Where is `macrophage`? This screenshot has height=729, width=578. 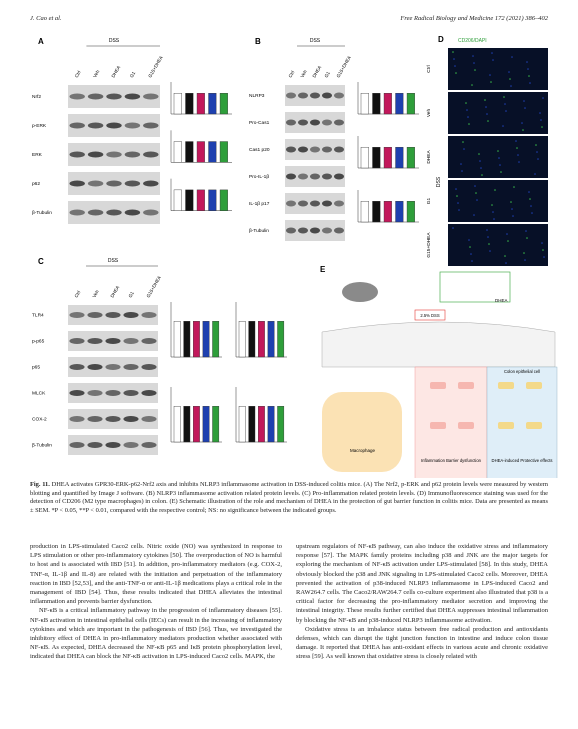 macrophage is located at coordinates (362, 432).